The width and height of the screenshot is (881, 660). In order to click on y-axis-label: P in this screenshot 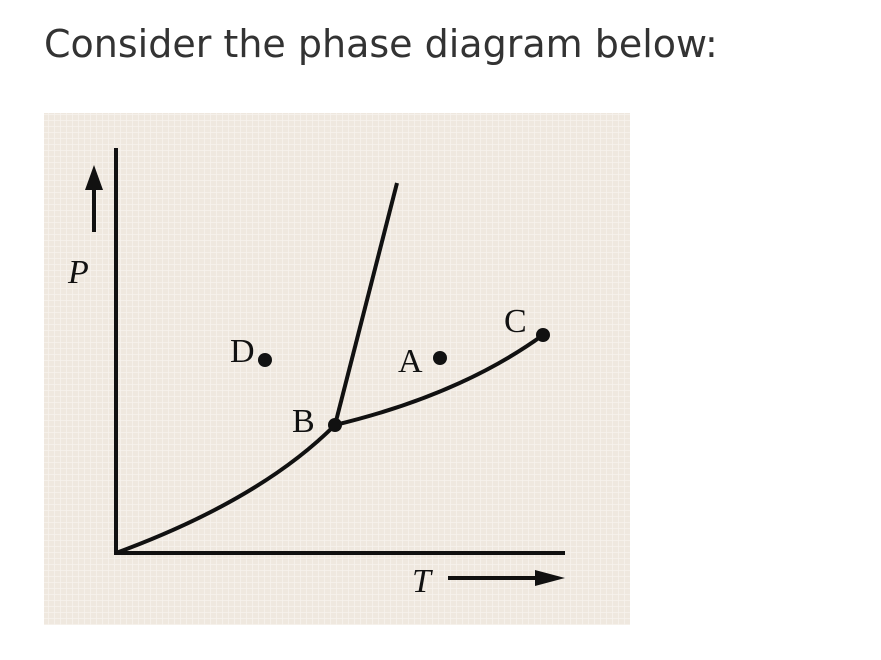, I will do `click(78, 272)`.